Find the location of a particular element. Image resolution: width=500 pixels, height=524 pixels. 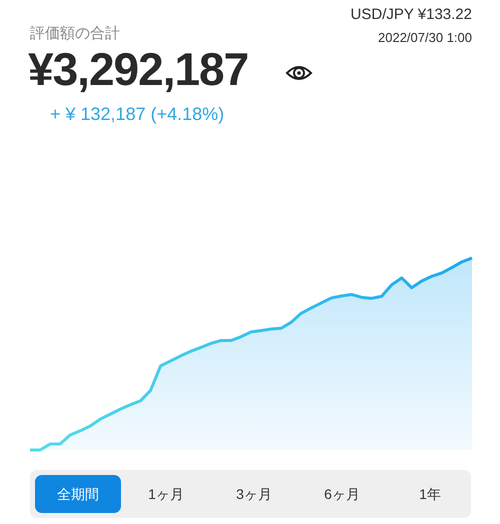

text: 1ヶ月 is located at coordinates (166, 494).